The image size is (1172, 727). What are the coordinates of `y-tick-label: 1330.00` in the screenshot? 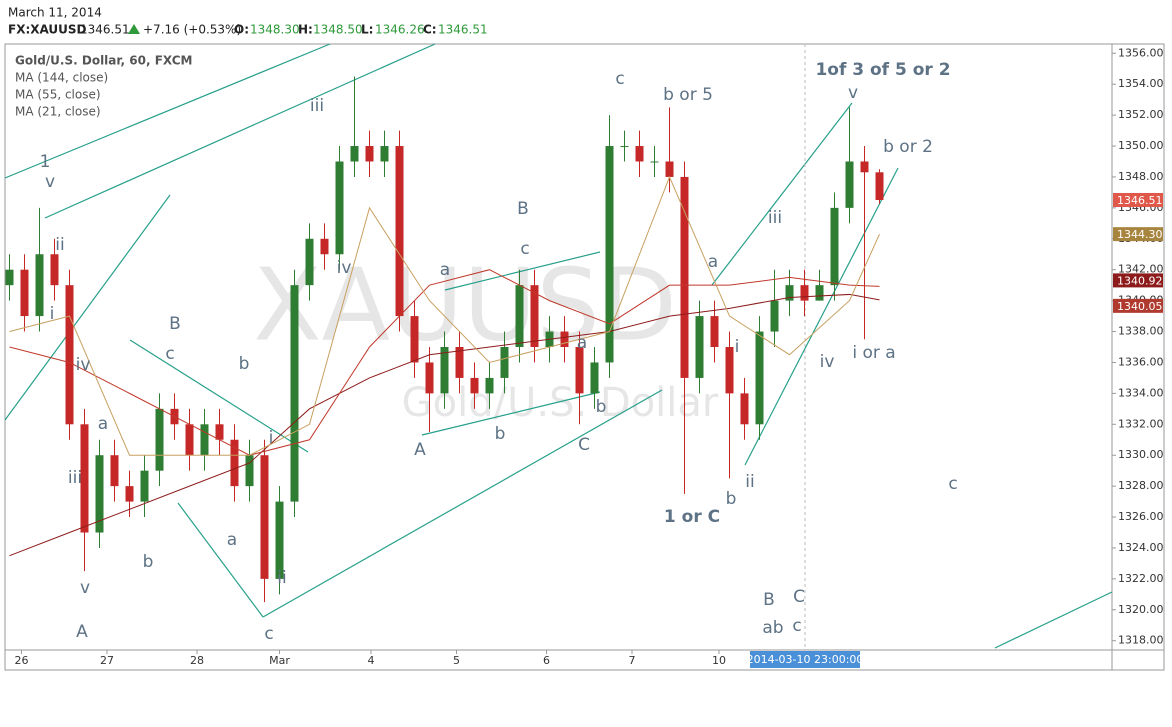 It's located at (1141, 454).